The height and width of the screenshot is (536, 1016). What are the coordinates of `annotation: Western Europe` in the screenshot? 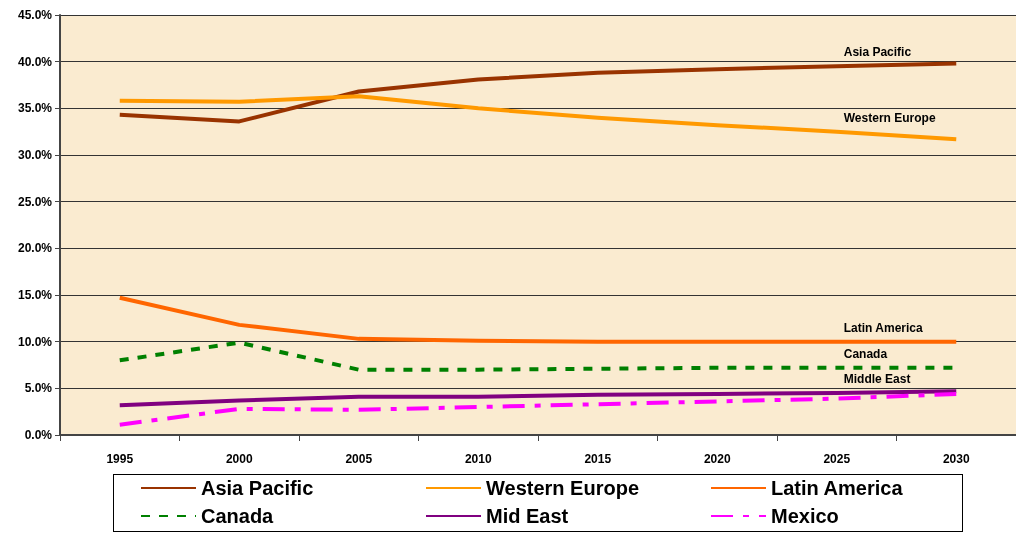 It's located at (889, 117).